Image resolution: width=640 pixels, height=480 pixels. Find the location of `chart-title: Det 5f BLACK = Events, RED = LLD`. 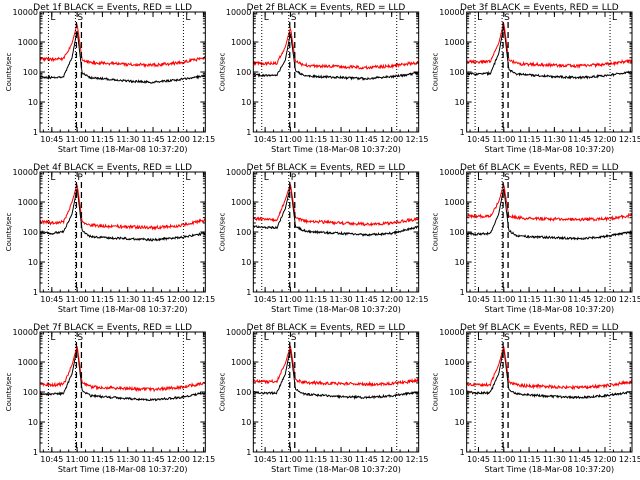

chart-title: Det 5f BLACK = Events, RED = LLD is located at coordinates (326, 168).